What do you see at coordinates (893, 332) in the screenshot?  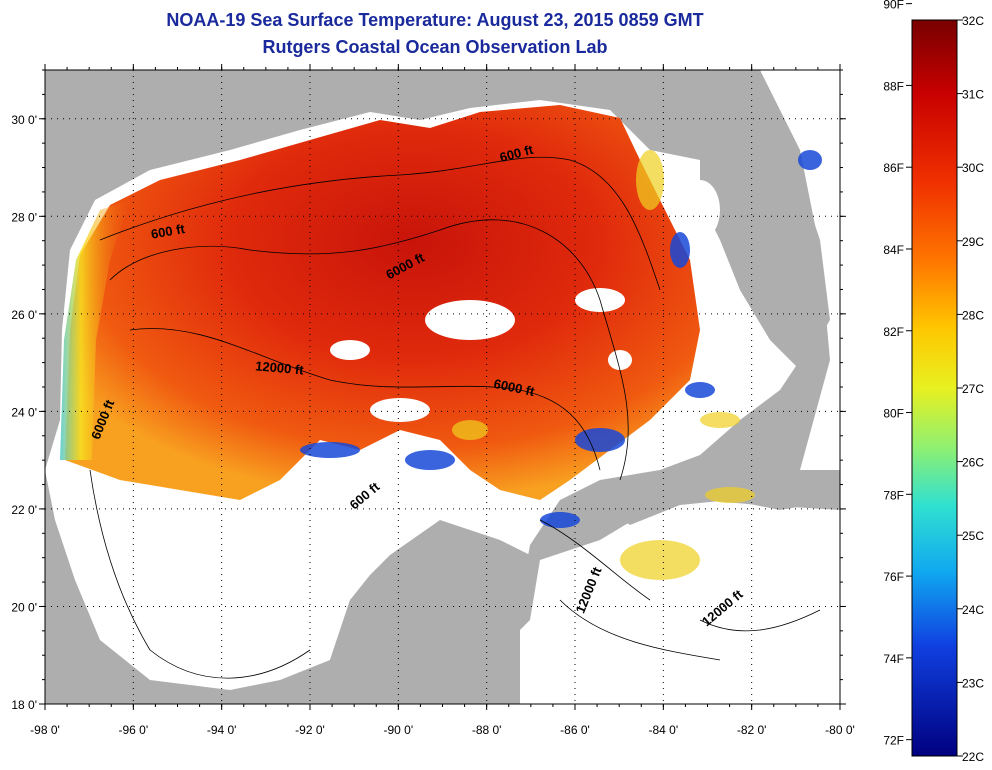 I see `colorbar-f-label: 82F` at bounding box center [893, 332].